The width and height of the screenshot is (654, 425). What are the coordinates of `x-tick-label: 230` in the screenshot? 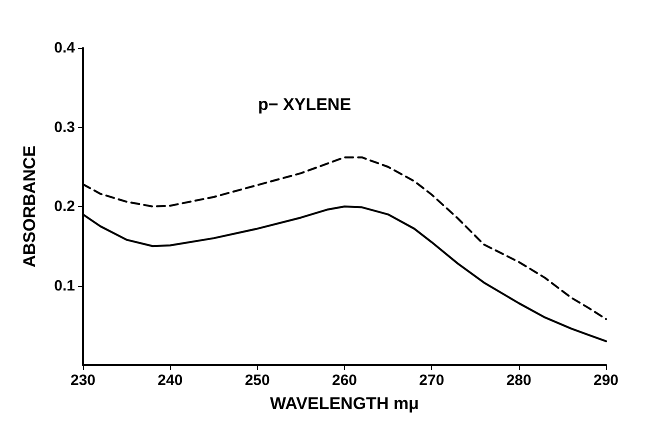 It's located at (83, 380).